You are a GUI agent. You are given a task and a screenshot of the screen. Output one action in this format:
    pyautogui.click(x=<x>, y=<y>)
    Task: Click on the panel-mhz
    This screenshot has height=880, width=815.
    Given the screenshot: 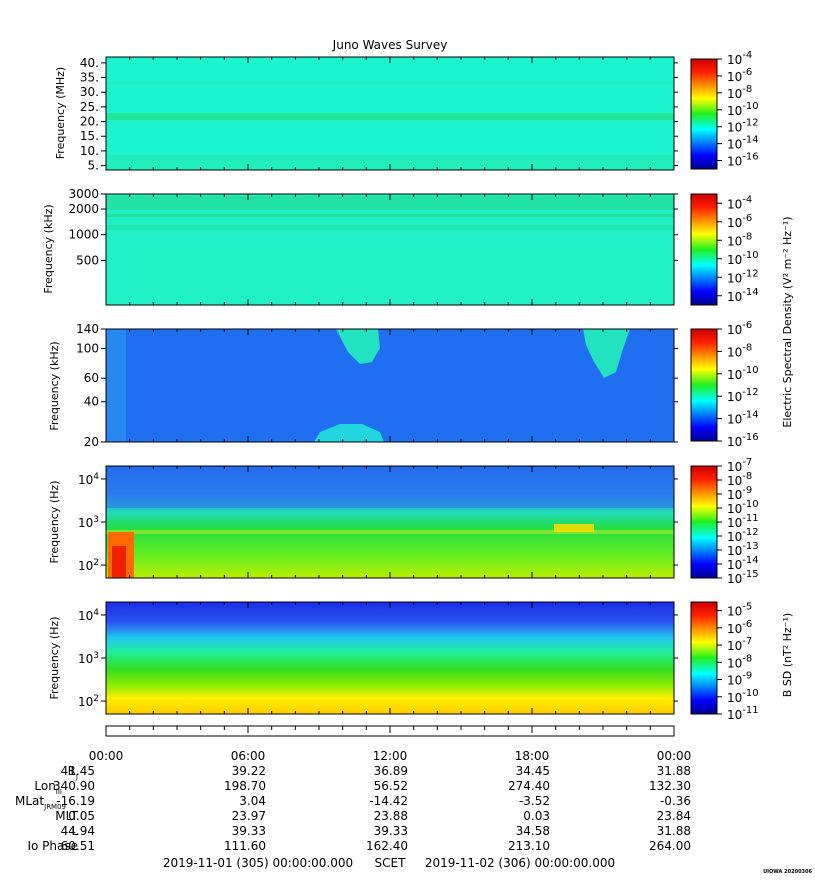 What is the action you would take?
    pyautogui.click(x=390, y=113)
    